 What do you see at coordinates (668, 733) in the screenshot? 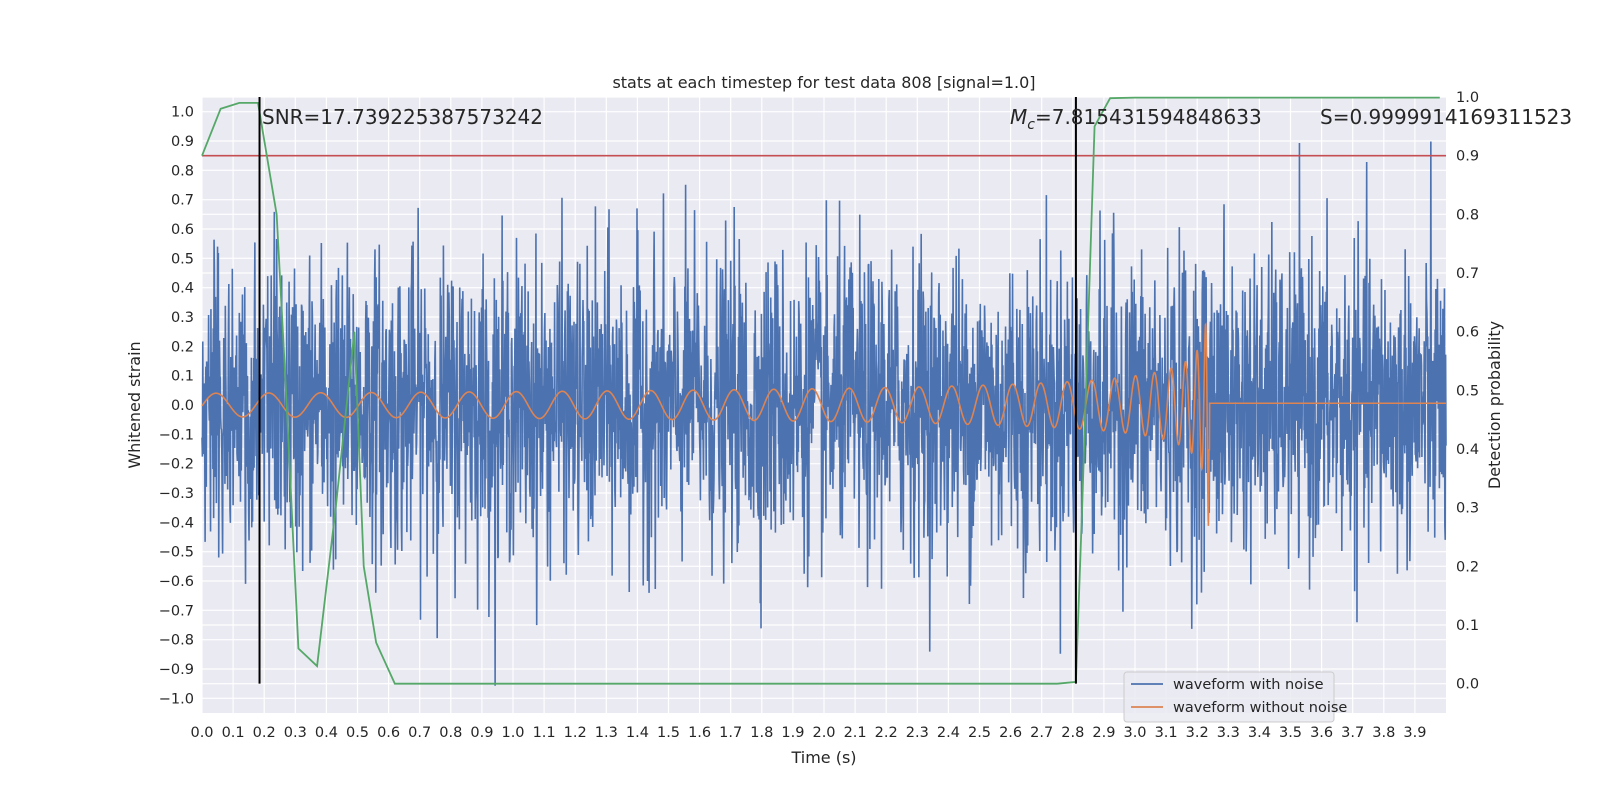
I see `x-tick-label: 1.5` at bounding box center [668, 733].